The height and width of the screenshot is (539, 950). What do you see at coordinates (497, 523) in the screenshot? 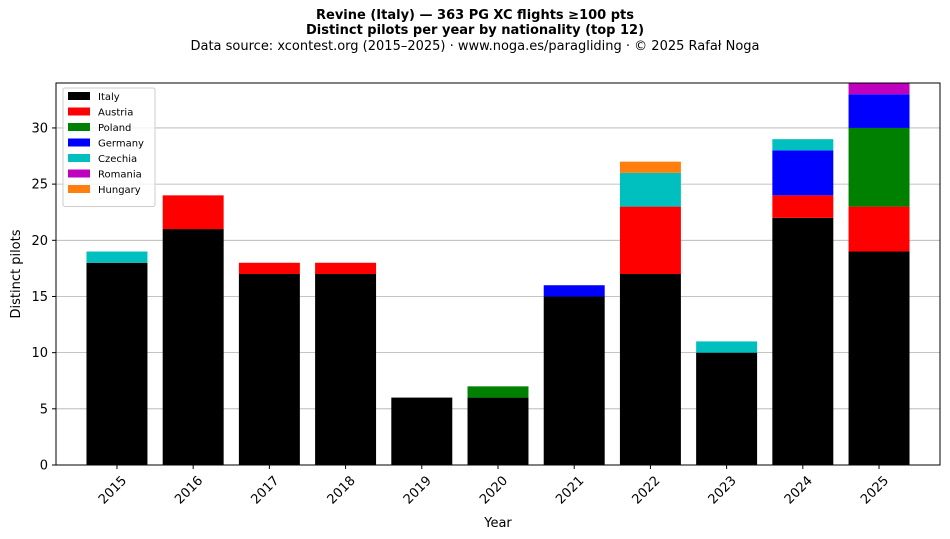
I see `x-axis-label: Year` at bounding box center [497, 523].